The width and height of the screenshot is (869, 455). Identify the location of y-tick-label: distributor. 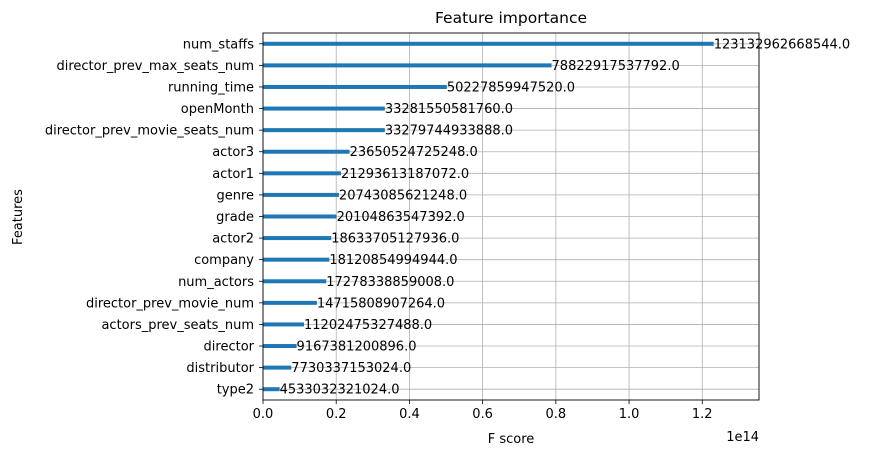
(220, 368).